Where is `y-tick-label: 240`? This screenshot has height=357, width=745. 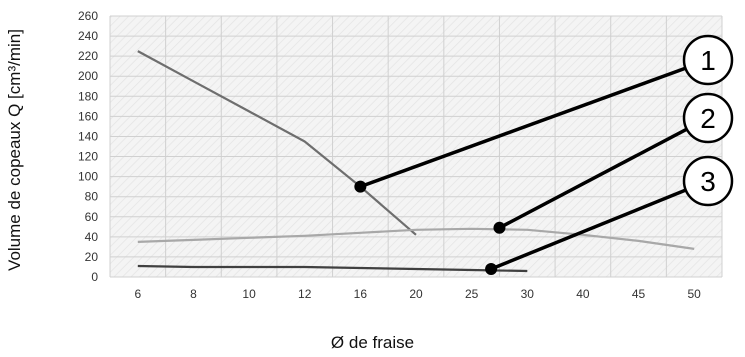
y-tick-label: 240 is located at coordinates (88, 36).